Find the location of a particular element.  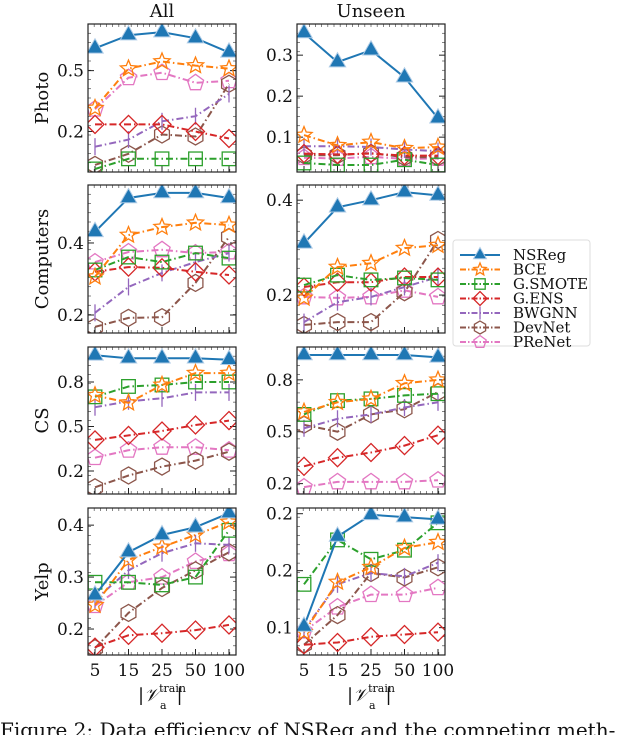

row-label: Computers is located at coordinates (42, 259).